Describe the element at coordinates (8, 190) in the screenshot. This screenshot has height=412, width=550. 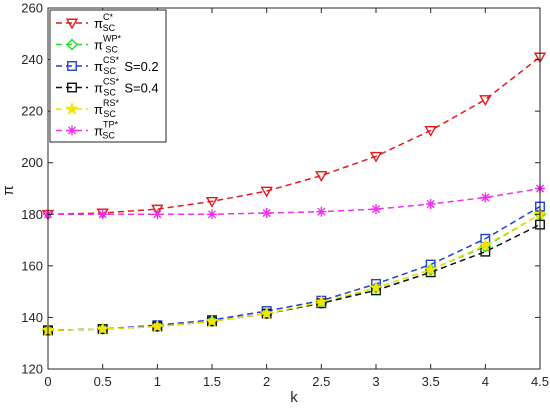
I see `y-axis-label: π` at that location.